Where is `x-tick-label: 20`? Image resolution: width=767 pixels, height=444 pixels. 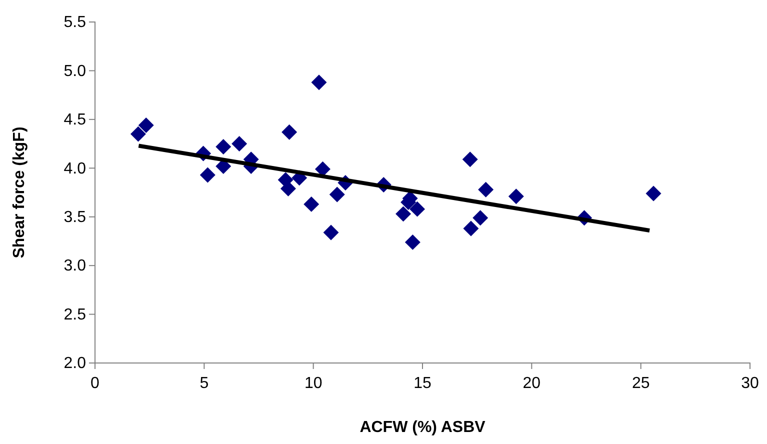 x-tick-label: 20 is located at coordinates (531, 383).